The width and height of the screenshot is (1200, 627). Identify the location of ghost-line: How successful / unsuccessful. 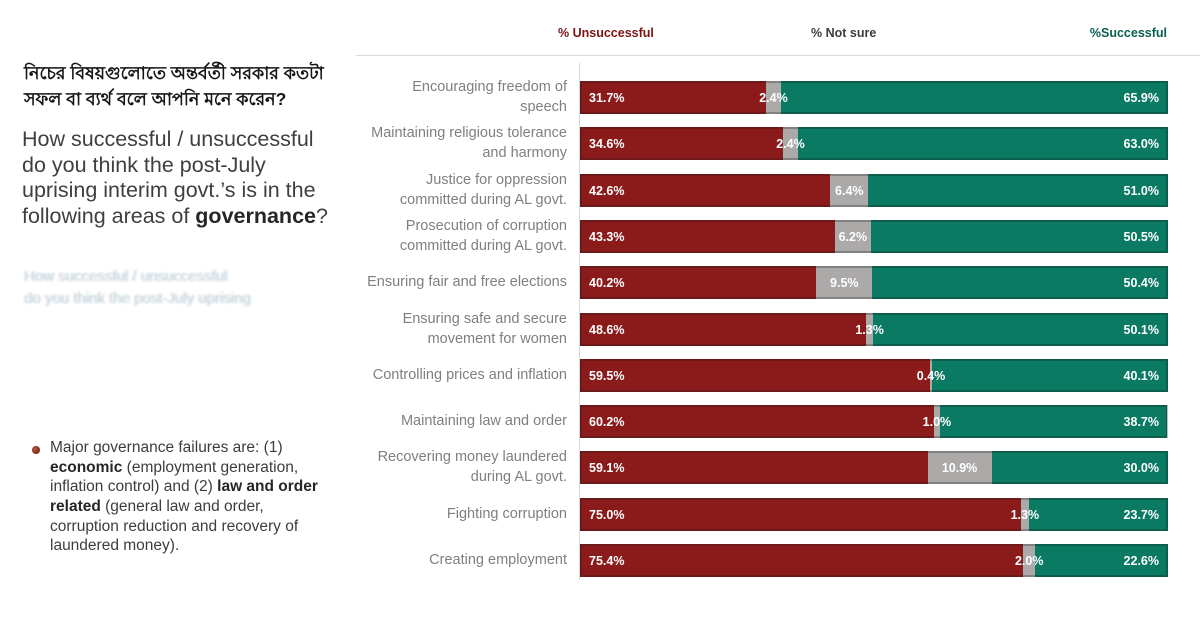
(126, 276).